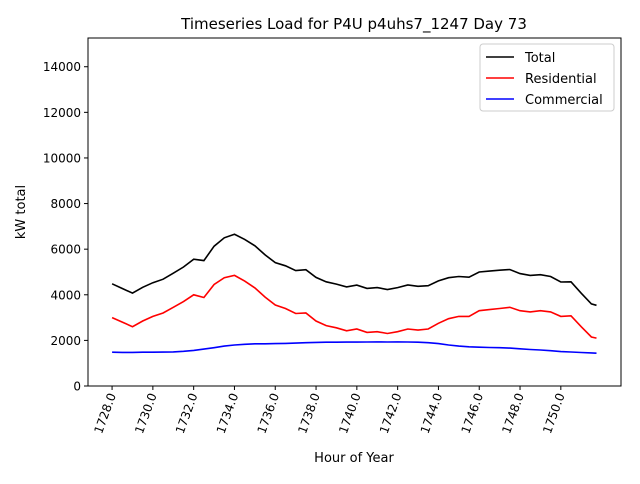 This screenshot has height=484, width=640. I want to click on x-tick-label: 1750.0, so click(554, 413).